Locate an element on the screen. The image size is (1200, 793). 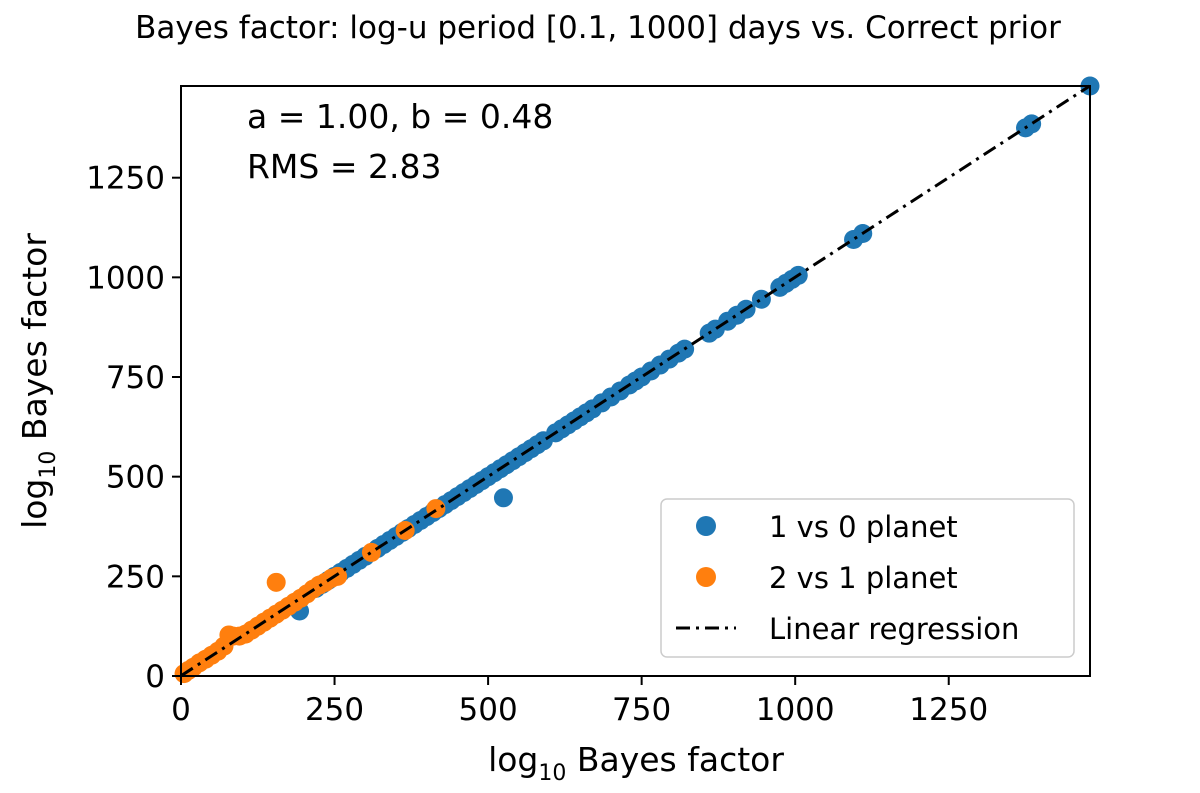
y-axis-label-prefix: log is located at coordinates (34, 504).